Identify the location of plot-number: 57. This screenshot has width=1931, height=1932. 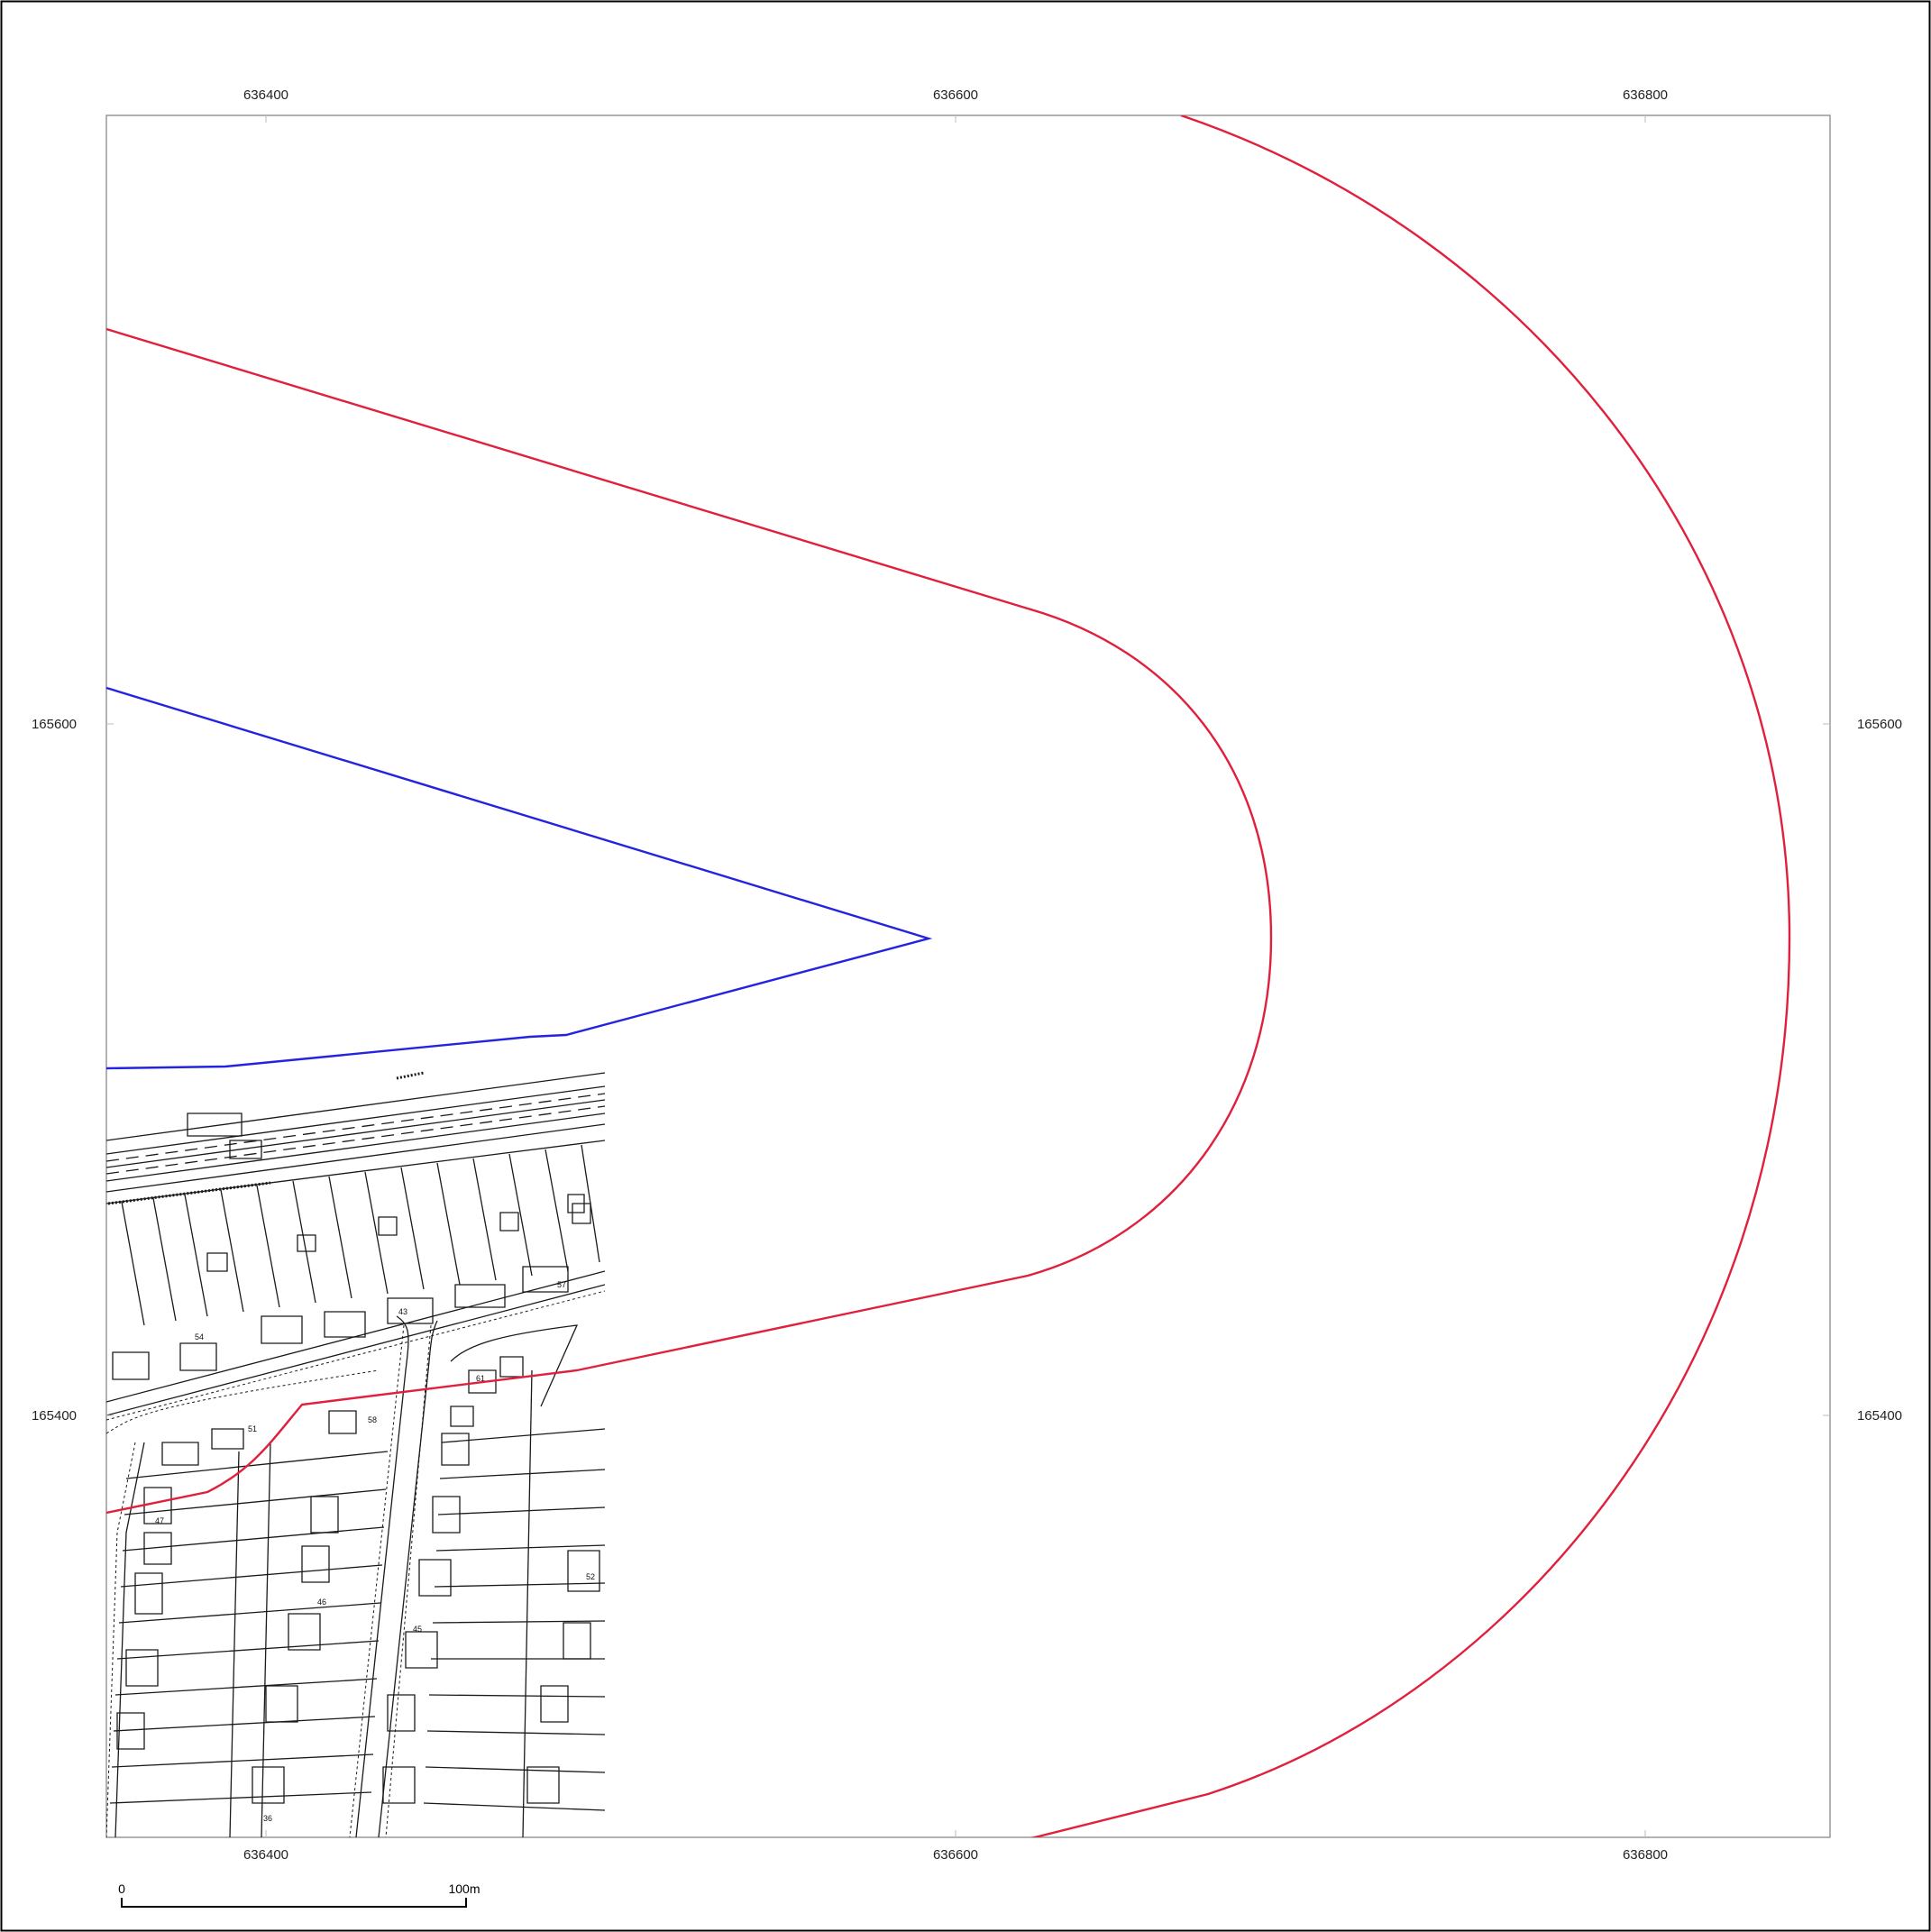
(561, 1285).